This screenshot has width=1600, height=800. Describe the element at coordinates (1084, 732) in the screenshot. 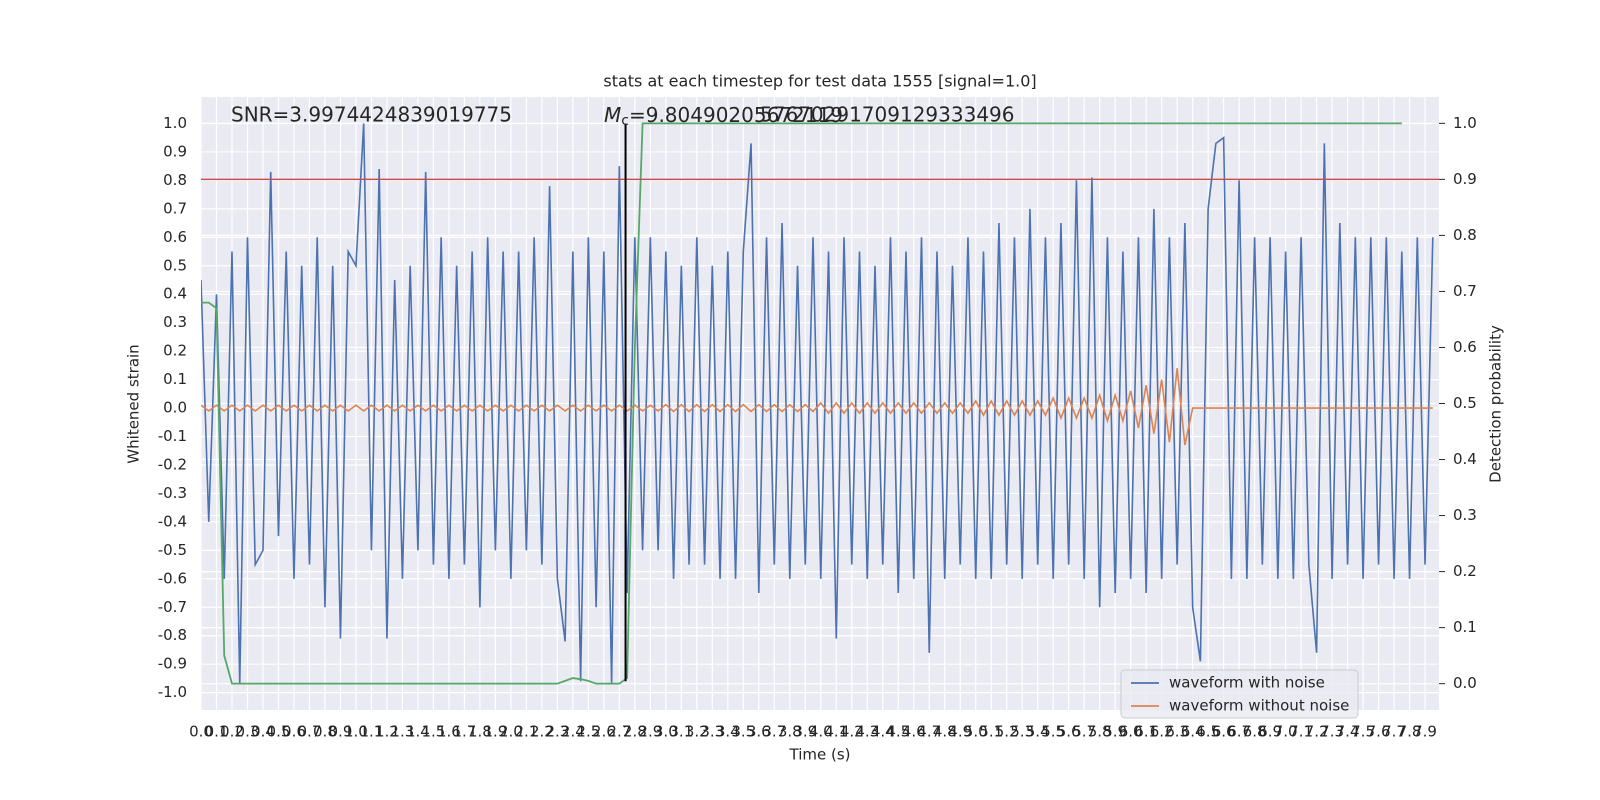

I see `x-tick-label: 5.7` at that location.